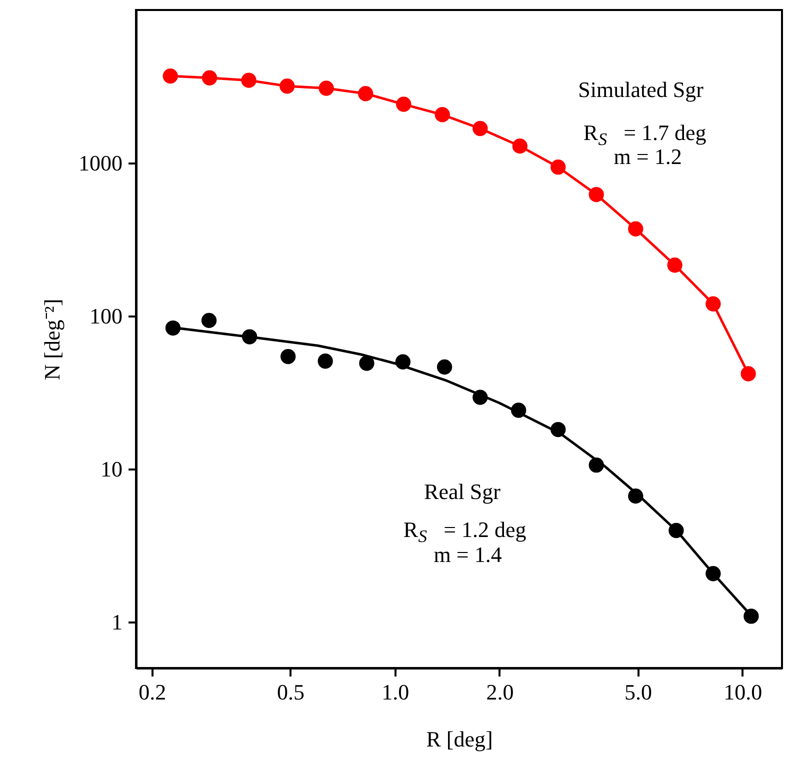  I want to click on x-tick-label: 0.2, so click(152, 692).